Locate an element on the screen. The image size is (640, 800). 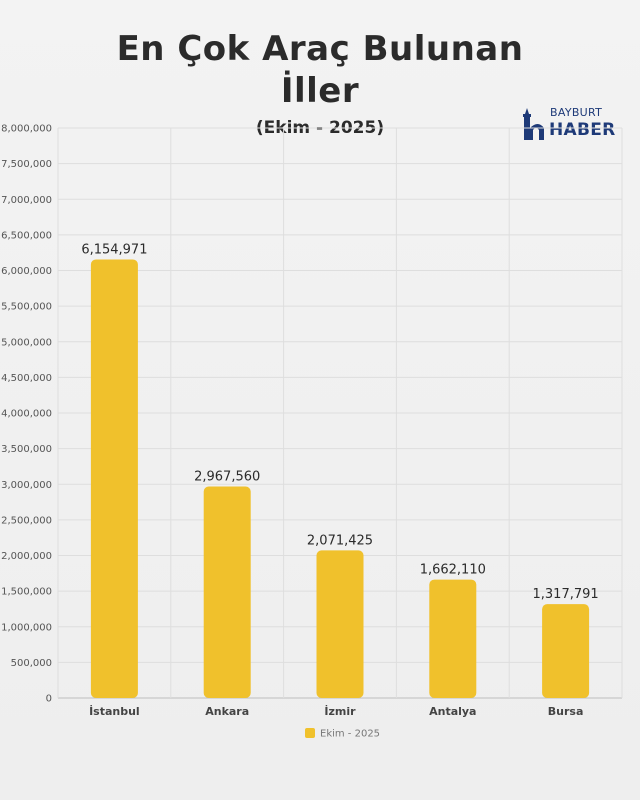
bar-value-label: 2,967,560 is located at coordinates (227, 477).